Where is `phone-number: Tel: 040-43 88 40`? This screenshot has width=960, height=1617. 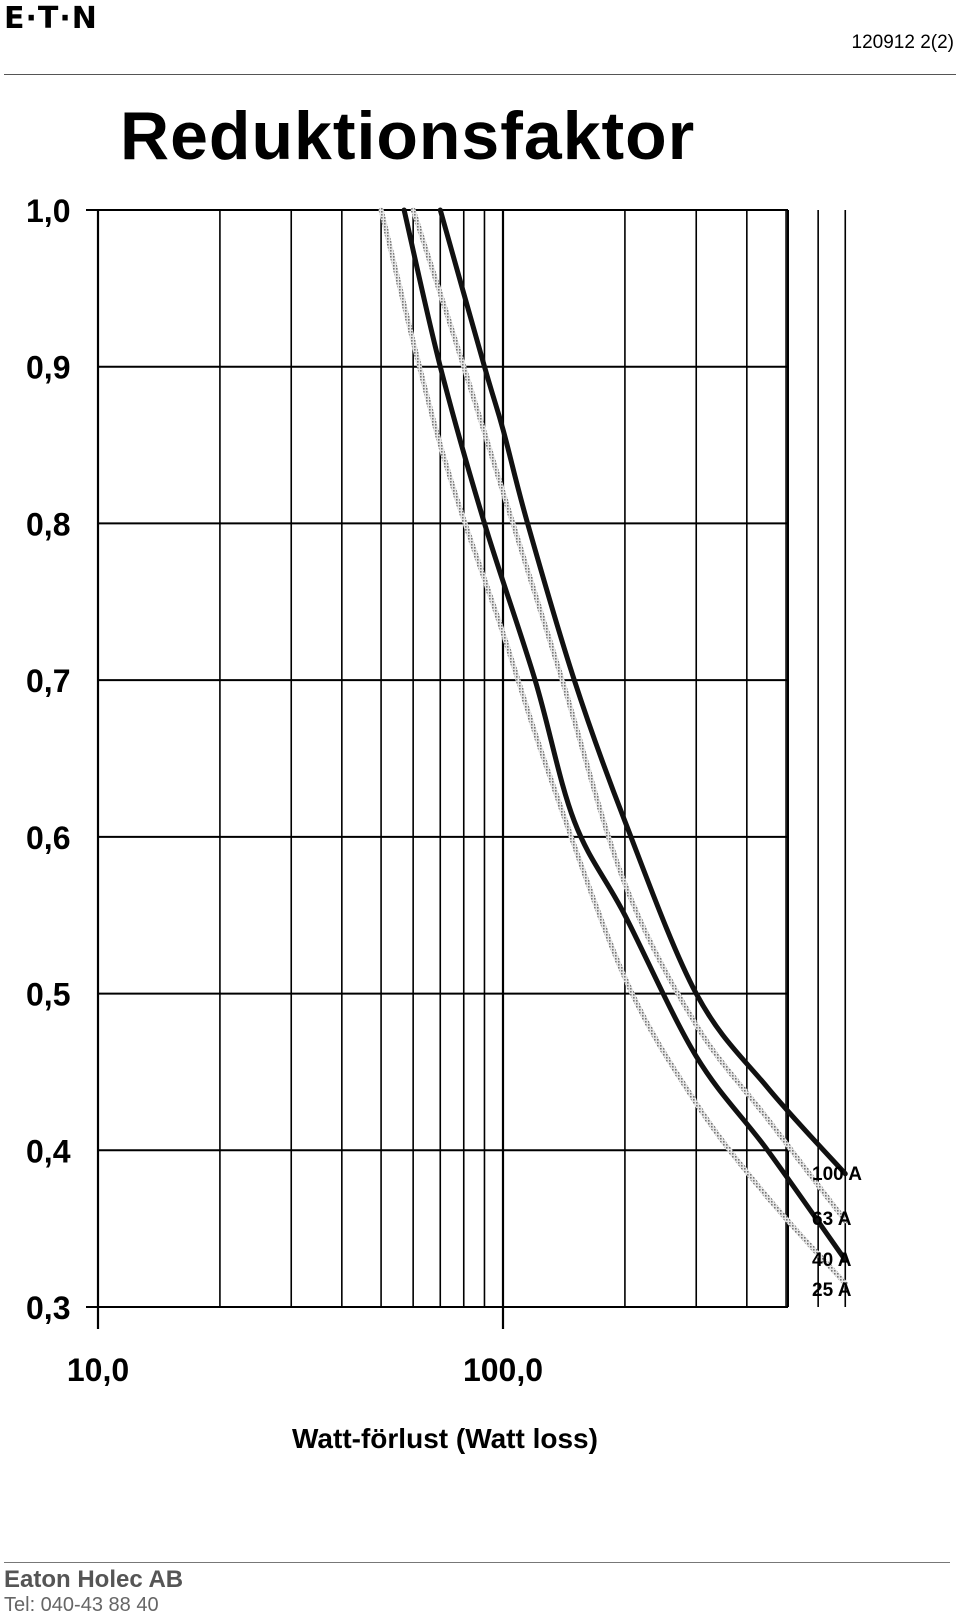 phone-number: Tel: 040-43 88 40 is located at coordinates (81, 1605).